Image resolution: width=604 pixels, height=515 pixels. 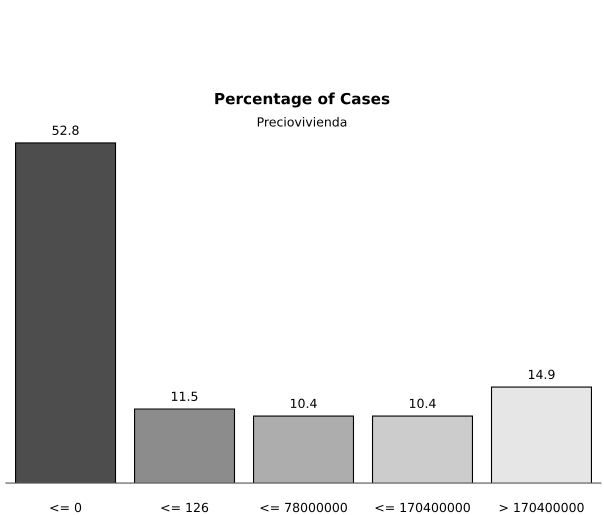 What do you see at coordinates (65, 130) in the screenshot?
I see `data-label: 52.8` at bounding box center [65, 130].